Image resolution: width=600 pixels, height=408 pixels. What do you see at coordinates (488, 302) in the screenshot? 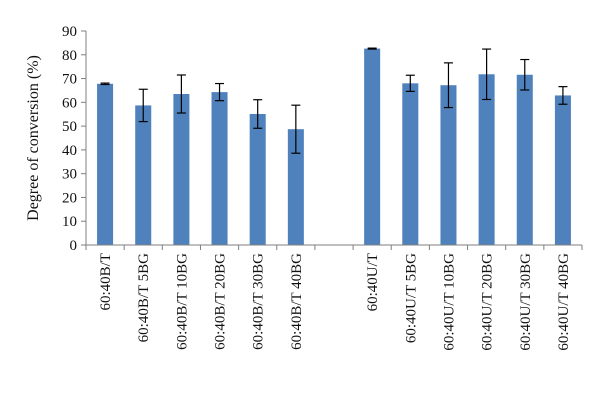
I see `x-category-label: 60:40U/T 20BG` at bounding box center [488, 302].